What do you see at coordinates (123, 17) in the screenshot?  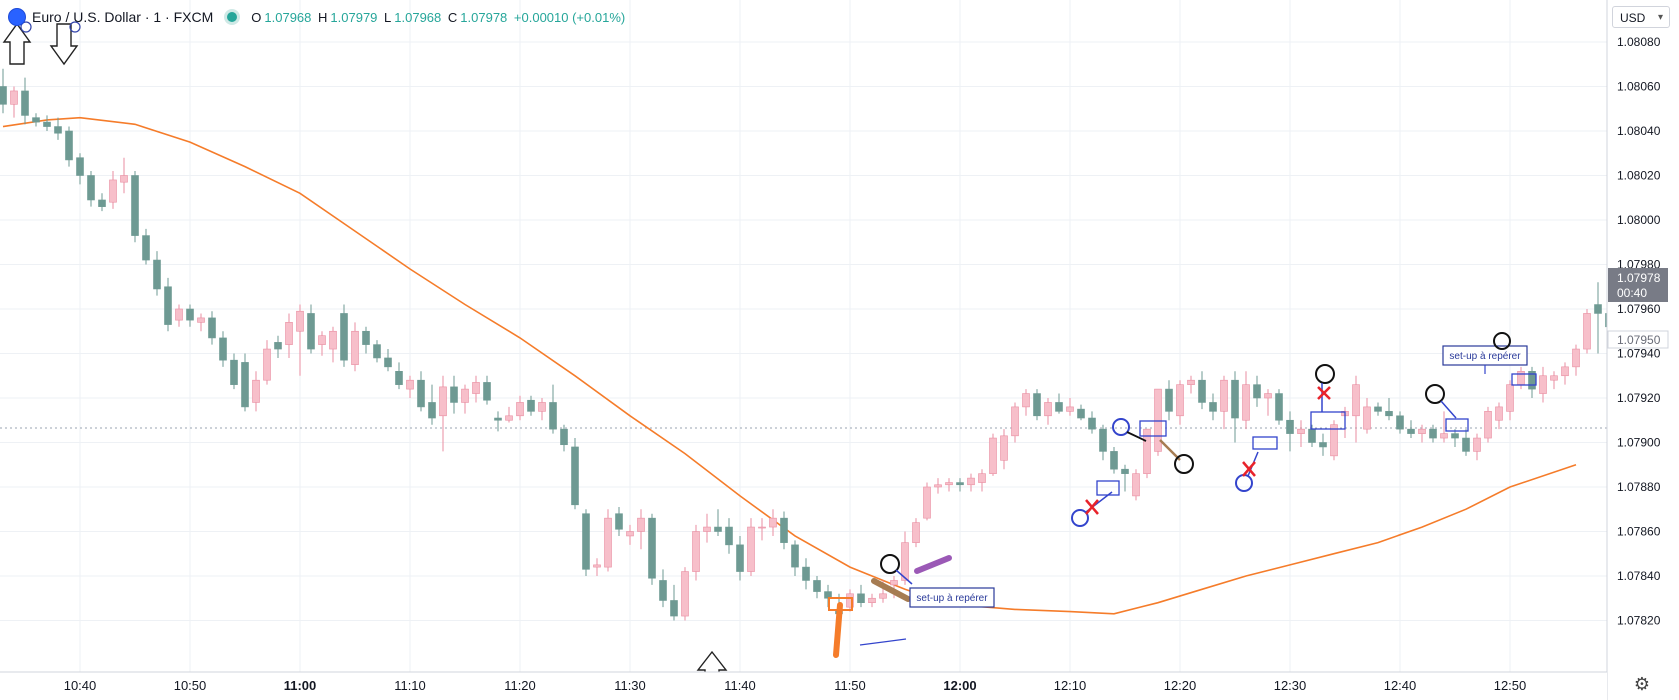 I see `symbol-title: Euro / U.S. Dollar · 1 · FXCM` at bounding box center [123, 17].